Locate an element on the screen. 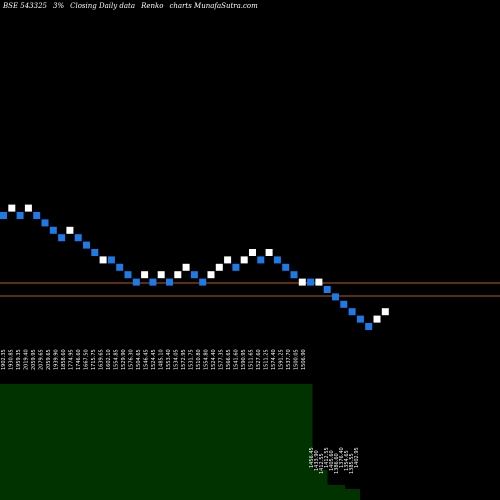 Image resolution: width=500 pixels, height=500 pixels. x-tick-label: 1639.65 is located at coordinates (102, 359).